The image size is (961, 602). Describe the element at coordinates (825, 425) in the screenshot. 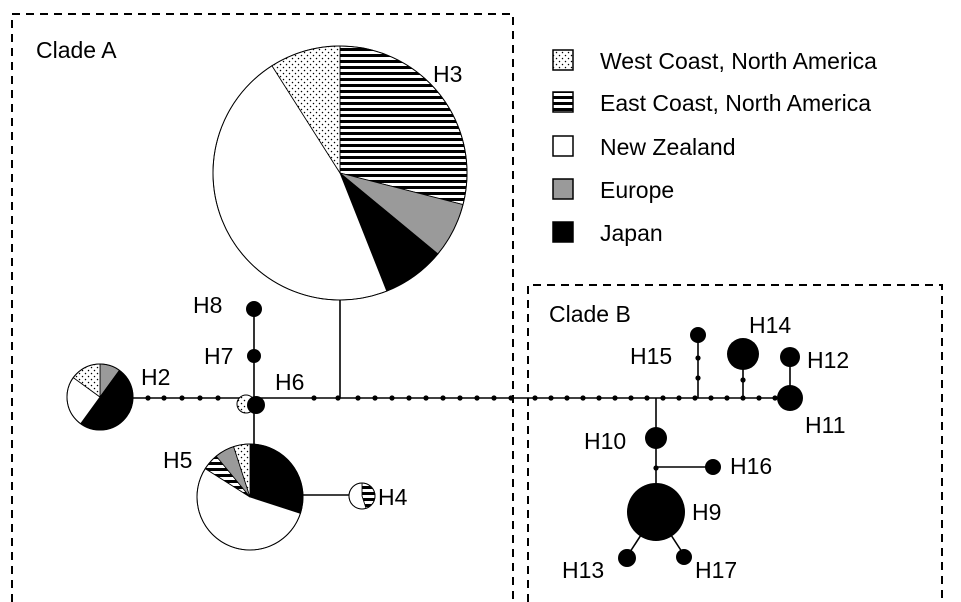

I see `label-h11: H11` at that location.